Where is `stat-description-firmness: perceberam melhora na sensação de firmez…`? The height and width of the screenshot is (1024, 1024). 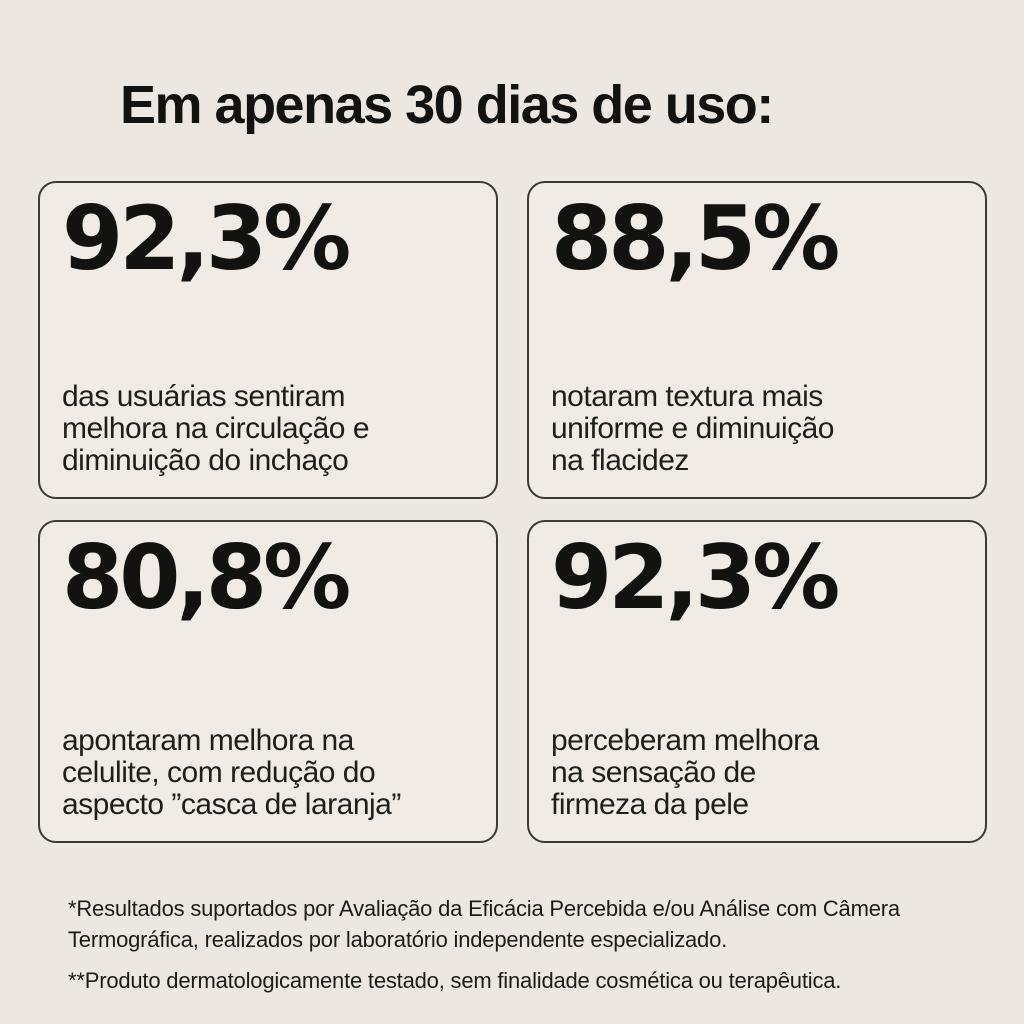 stat-description-firmness: perceberam melhora na sensação de firmez… is located at coordinates (685, 772).